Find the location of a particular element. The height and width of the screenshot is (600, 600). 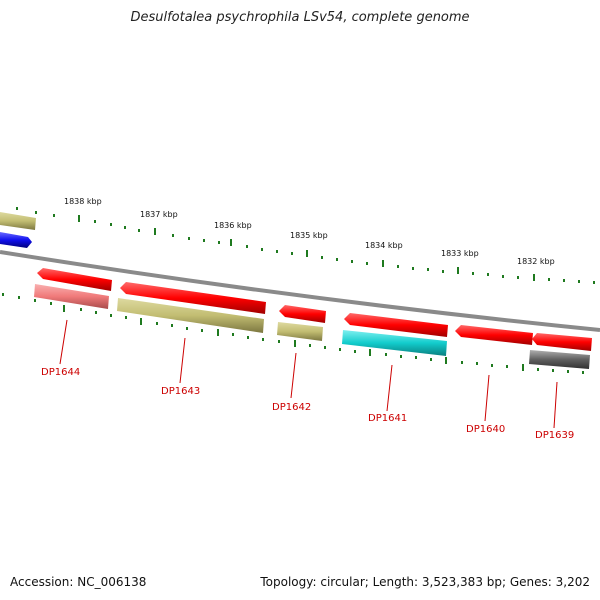

scale-label: 1835 kbp is located at coordinates (309, 235).